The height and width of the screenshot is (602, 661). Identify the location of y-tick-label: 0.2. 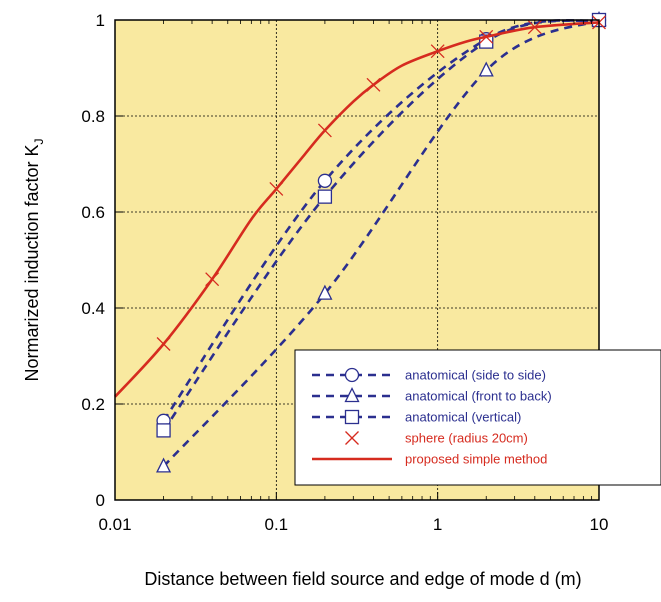
(93, 404).